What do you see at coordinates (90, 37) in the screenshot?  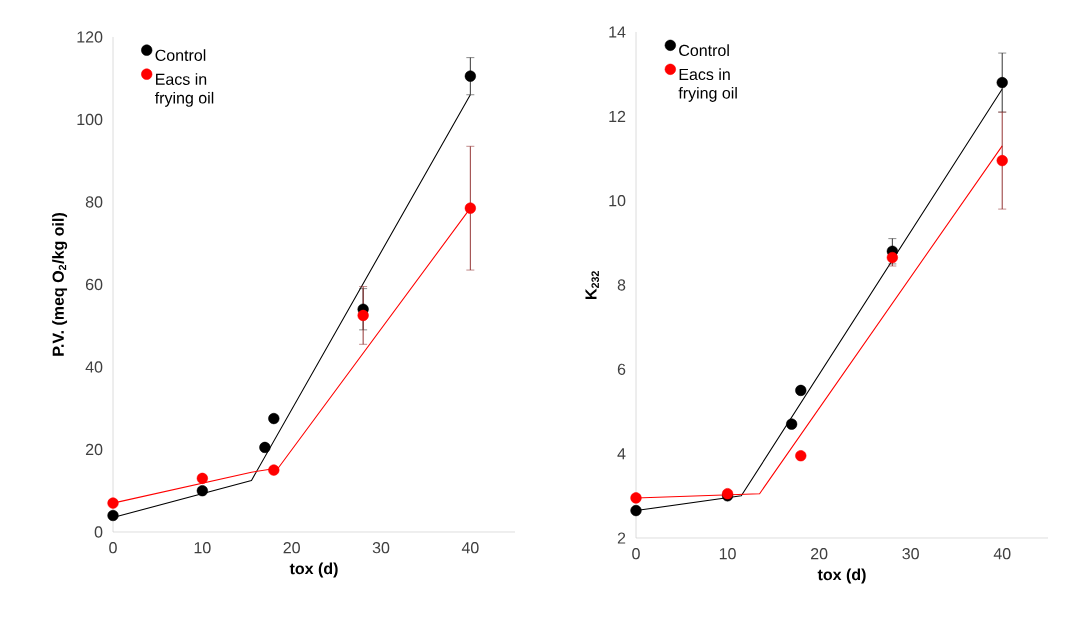 I see `y-tick-label: 120` at bounding box center [90, 37].